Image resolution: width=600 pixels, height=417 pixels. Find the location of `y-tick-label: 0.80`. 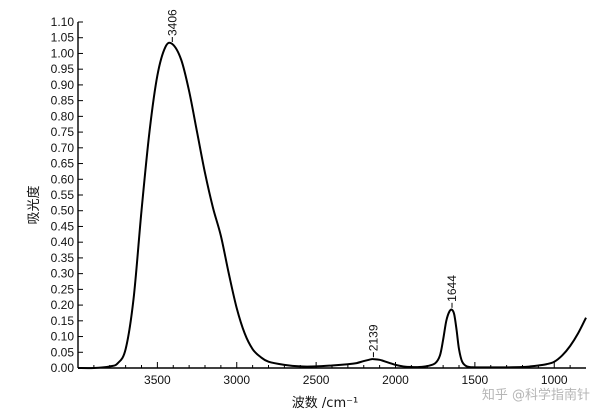

y-tick-label: 0.80 is located at coordinates (63, 116).